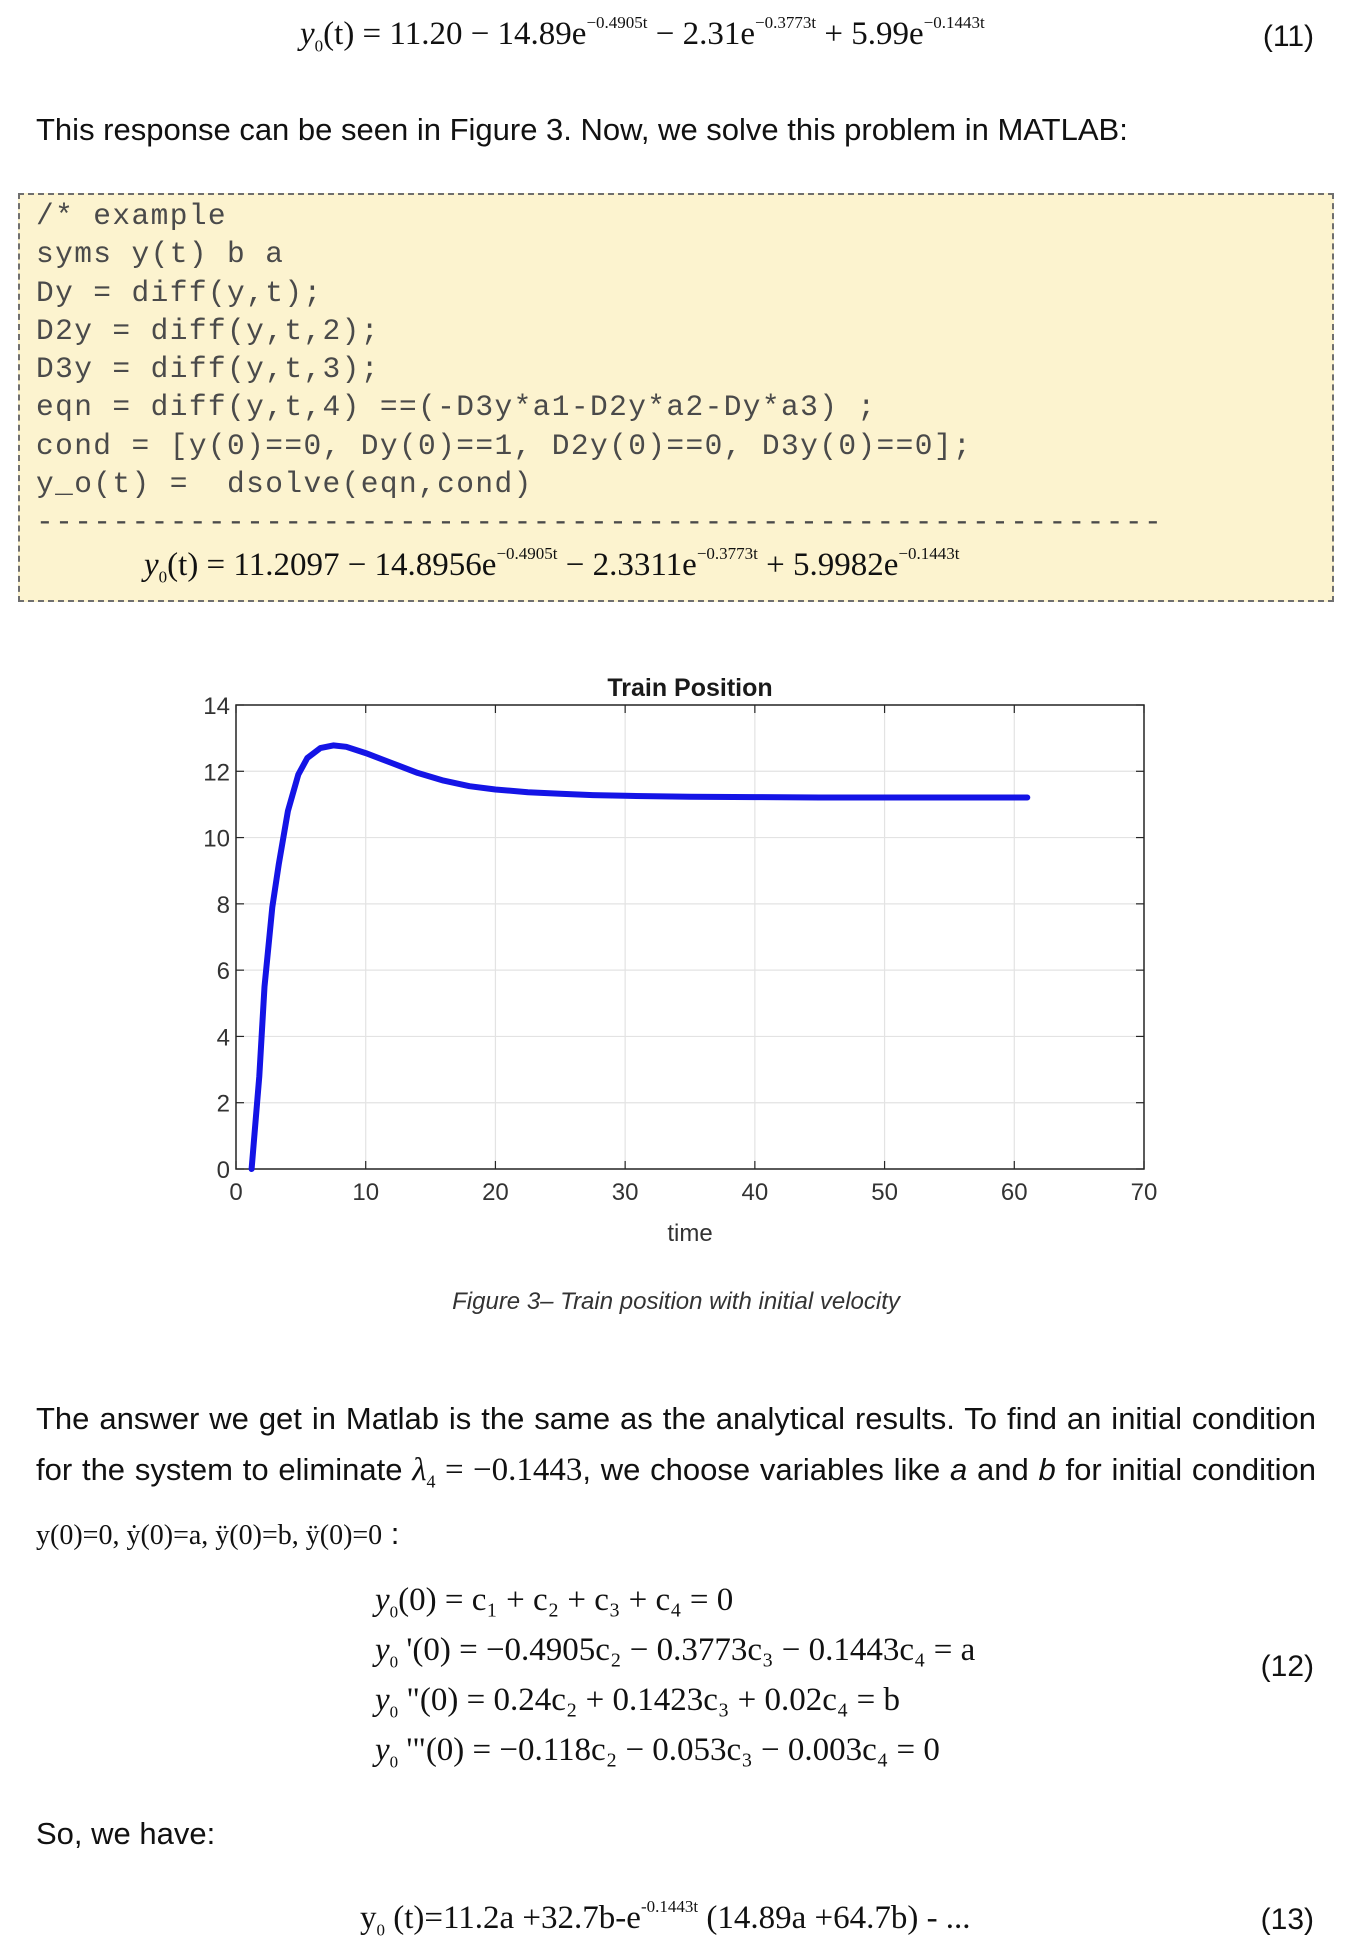 The width and height of the screenshot is (1352, 1945). I want to click on y-tick-label: 2, so click(223, 1104).